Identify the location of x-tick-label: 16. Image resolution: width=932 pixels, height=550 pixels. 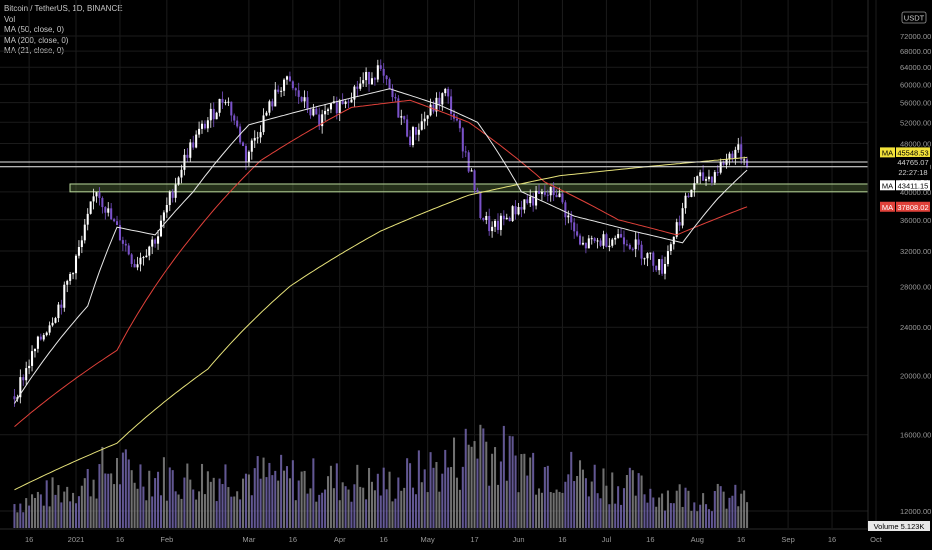
(384, 539).